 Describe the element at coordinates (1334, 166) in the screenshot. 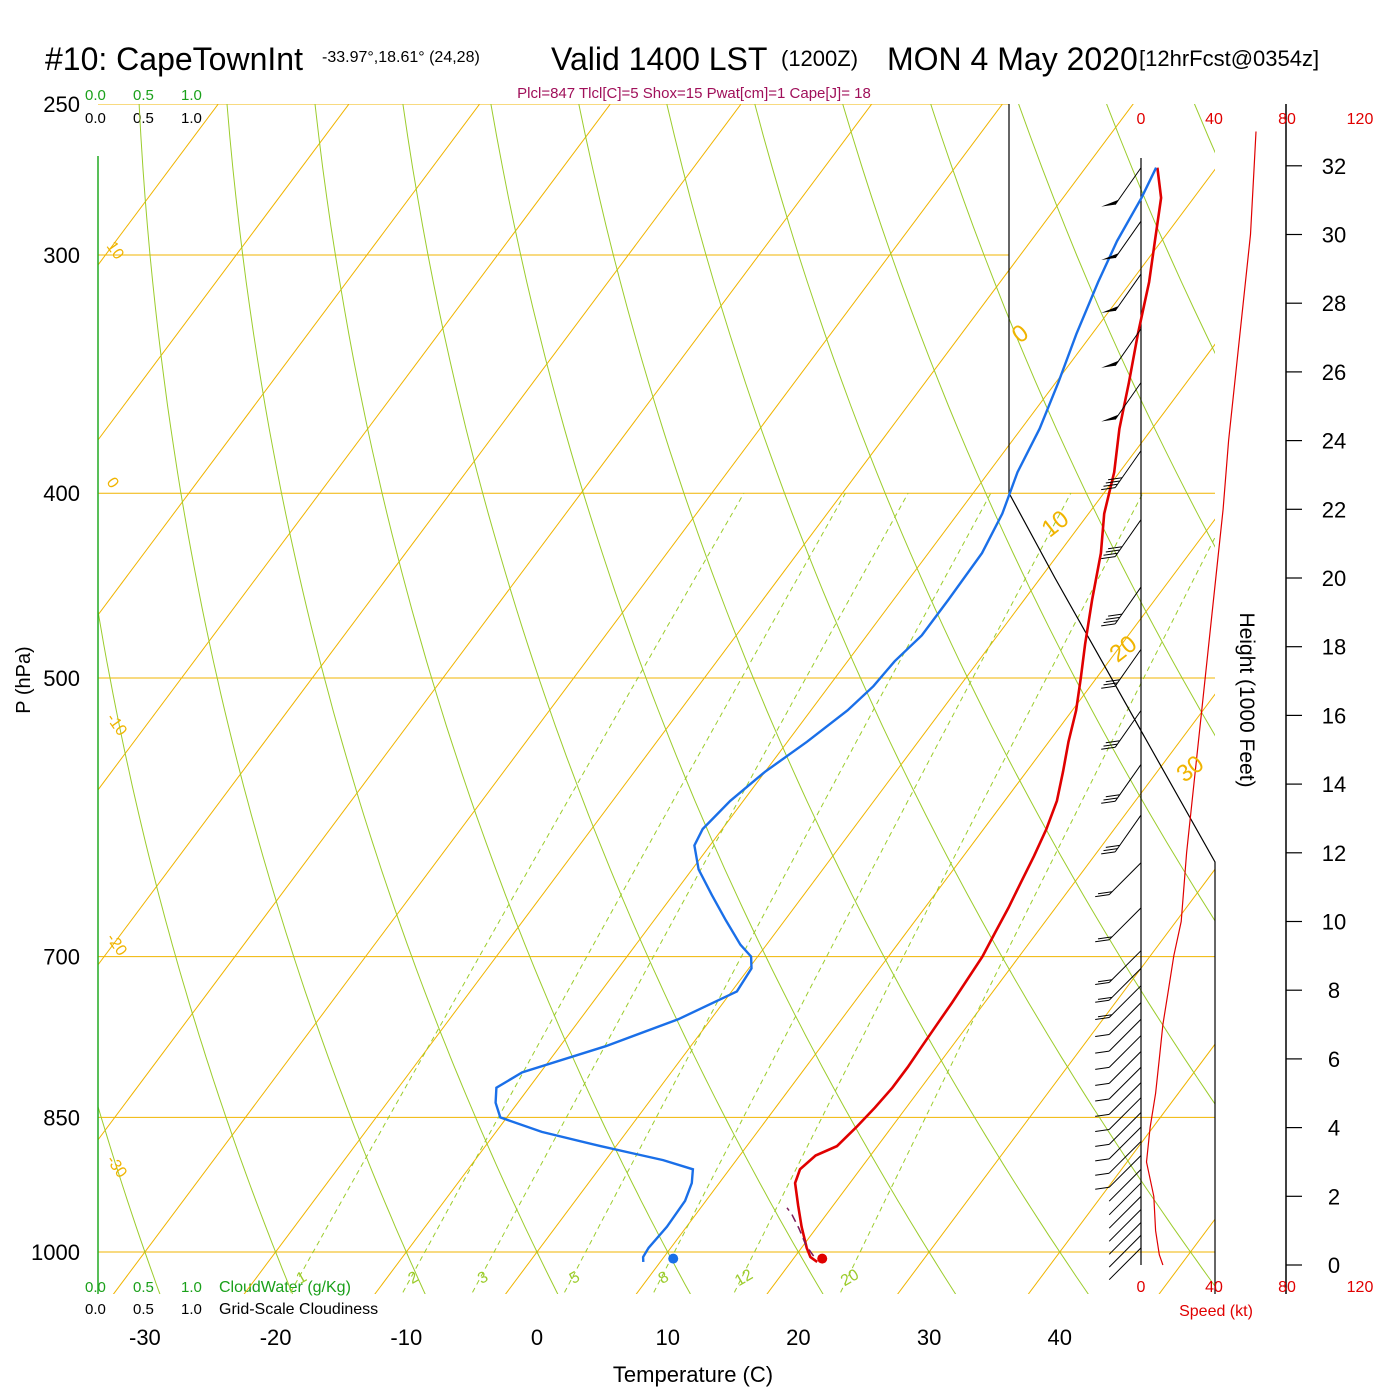

I see `height-tick-label: 32` at that location.